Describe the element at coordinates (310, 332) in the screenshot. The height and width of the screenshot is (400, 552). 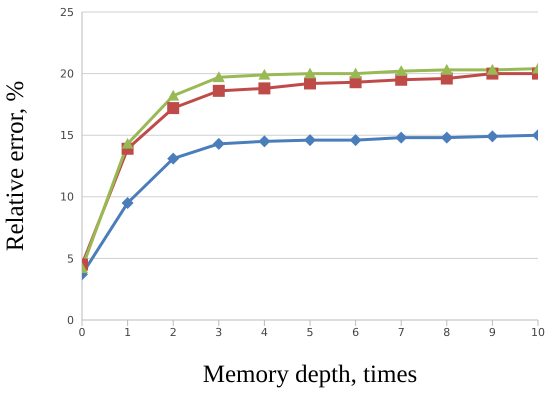
I see `x-tick-label: 5` at that location.